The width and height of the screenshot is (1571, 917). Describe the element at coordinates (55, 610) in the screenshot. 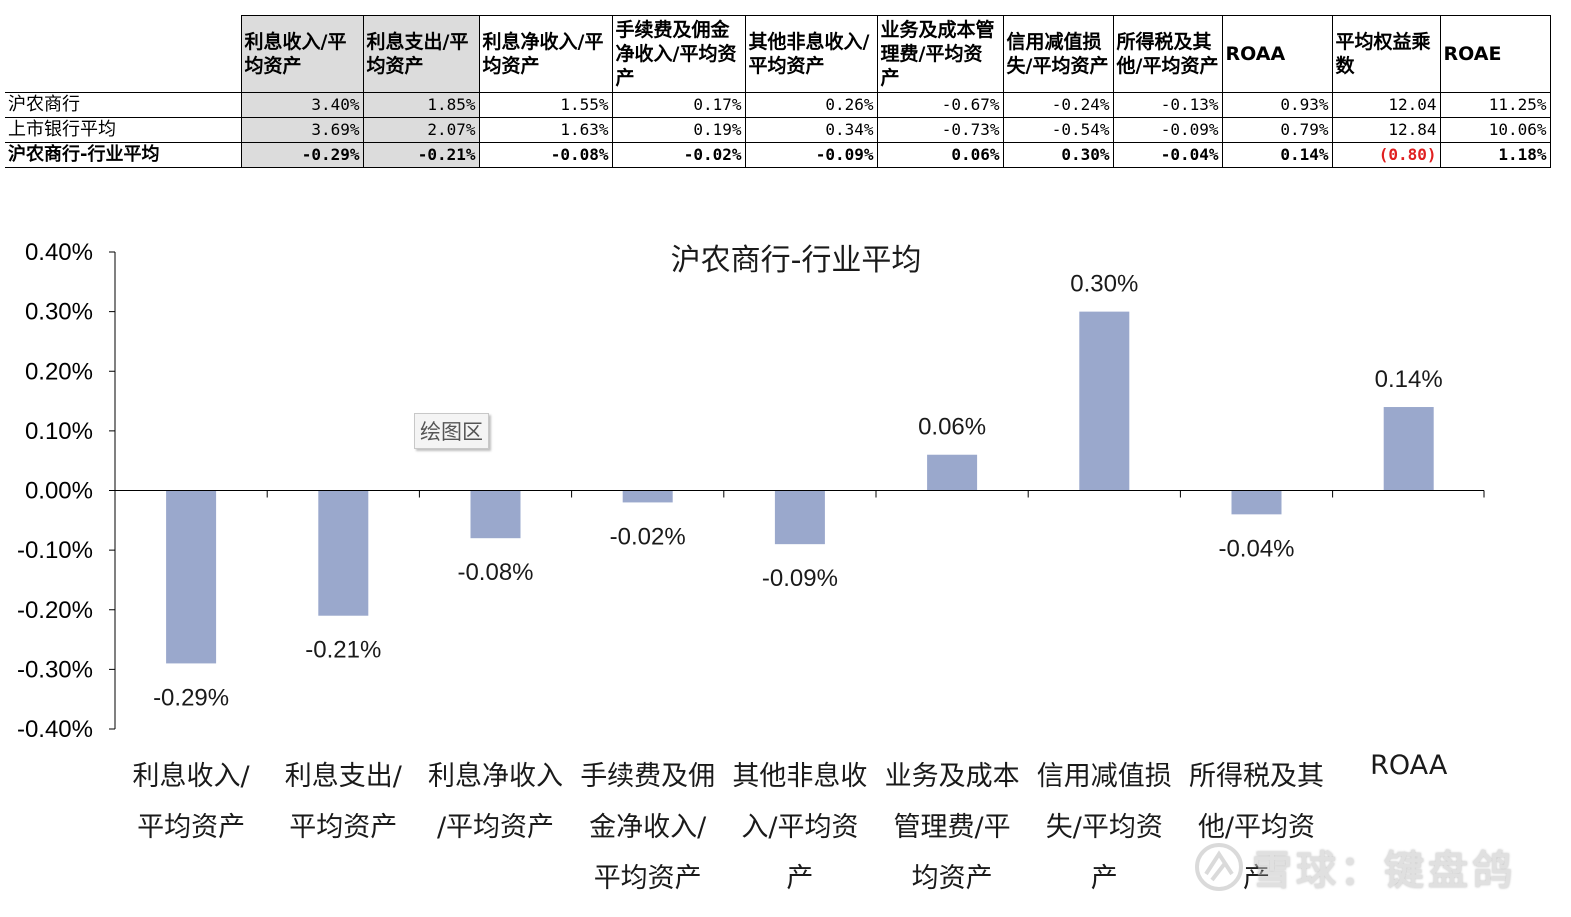

I see `y-tick-label: -0.20%` at that location.